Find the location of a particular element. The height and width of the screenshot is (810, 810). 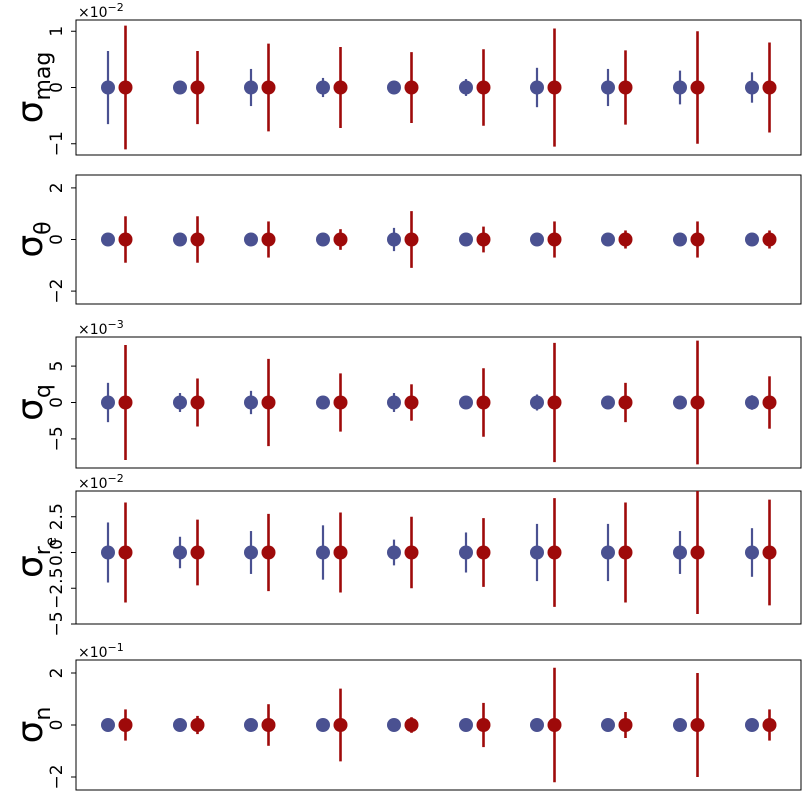

y-axis-label: σn is located at coordinates (33, 725).